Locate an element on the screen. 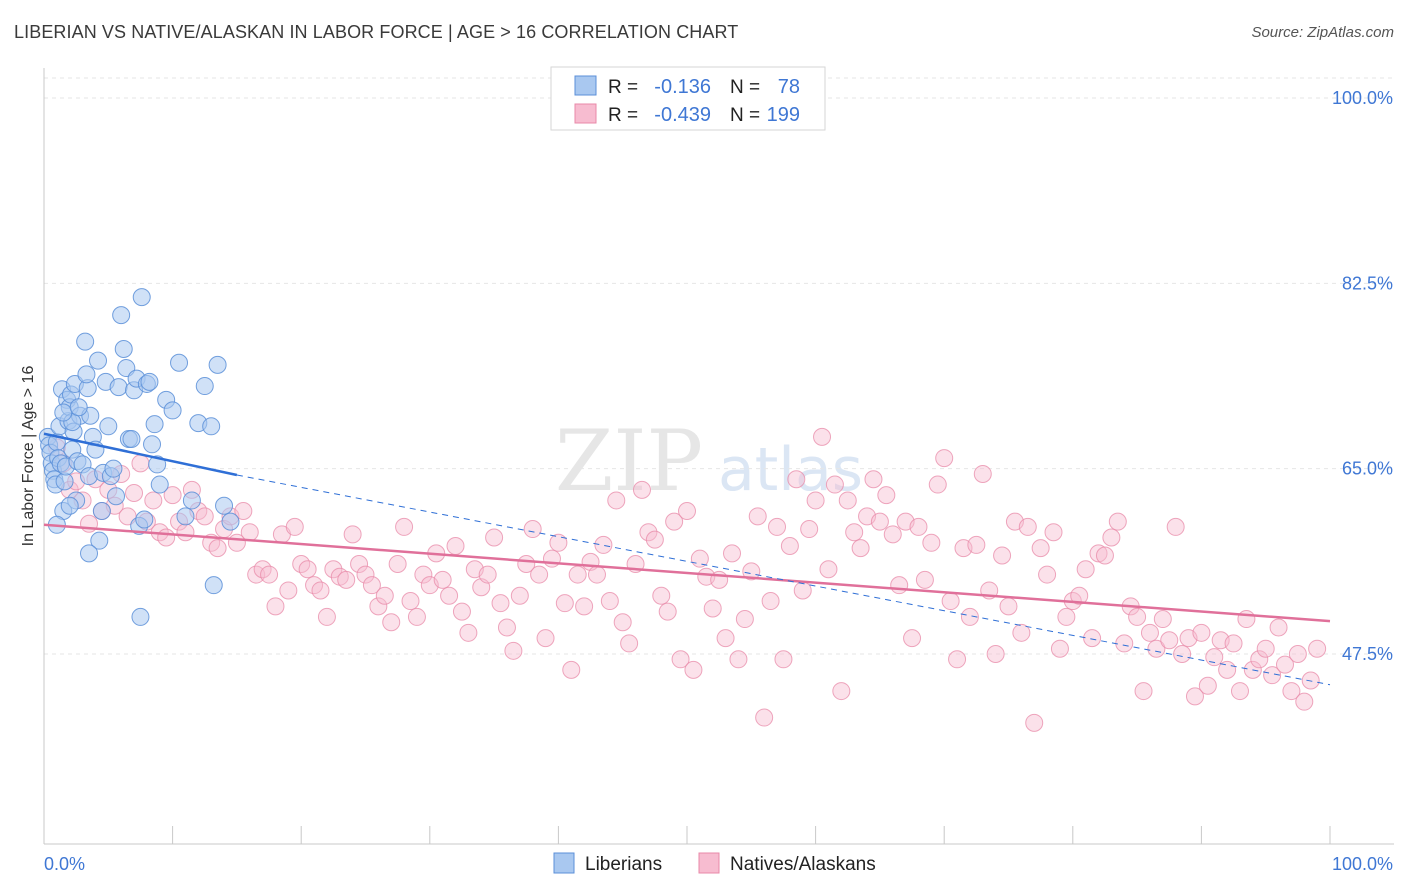 This screenshot has height=892, width=1406. stats-legend-frame is located at coordinates (688, 98).